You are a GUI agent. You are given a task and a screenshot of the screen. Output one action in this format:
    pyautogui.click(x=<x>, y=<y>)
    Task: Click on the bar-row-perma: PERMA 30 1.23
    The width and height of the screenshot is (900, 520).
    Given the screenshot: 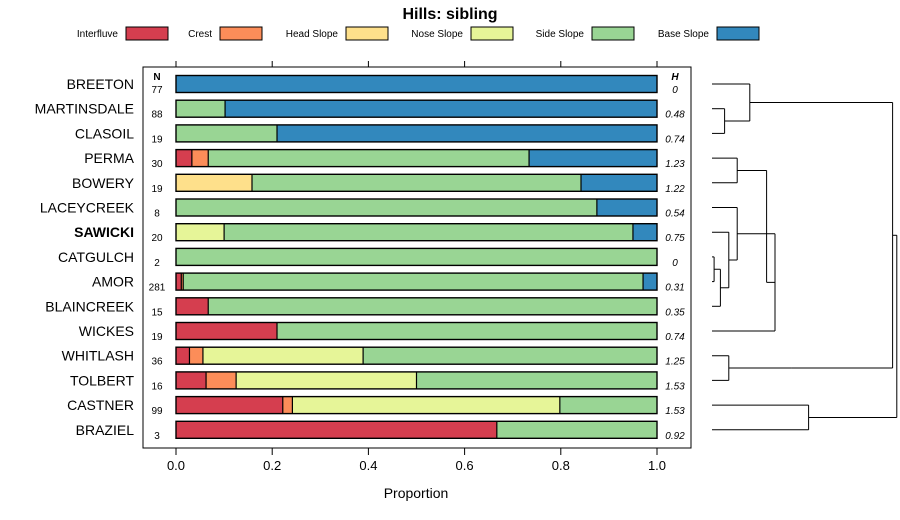 What is the action you would take?
    pyautogui.click(x=384, y=159)
    